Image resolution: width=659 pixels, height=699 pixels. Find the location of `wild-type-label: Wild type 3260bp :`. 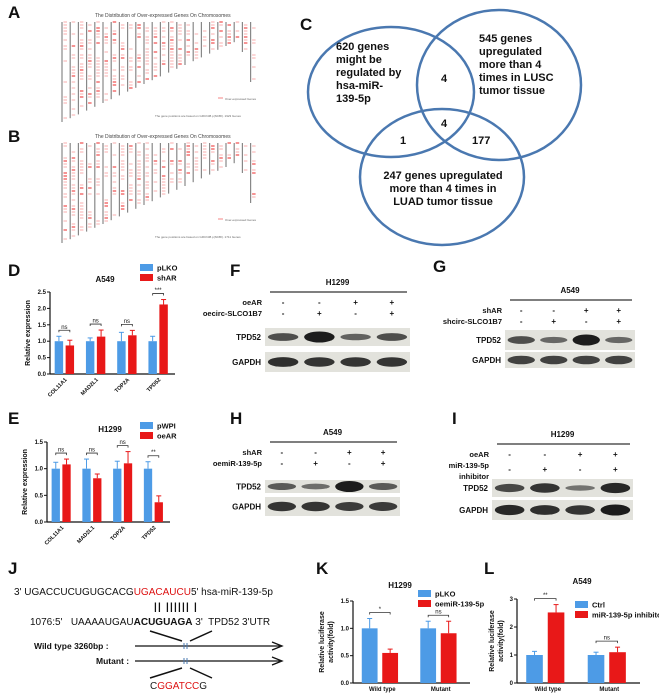

wild-type-label: Wild type 3260bp : is located at coordinates (71, 646).